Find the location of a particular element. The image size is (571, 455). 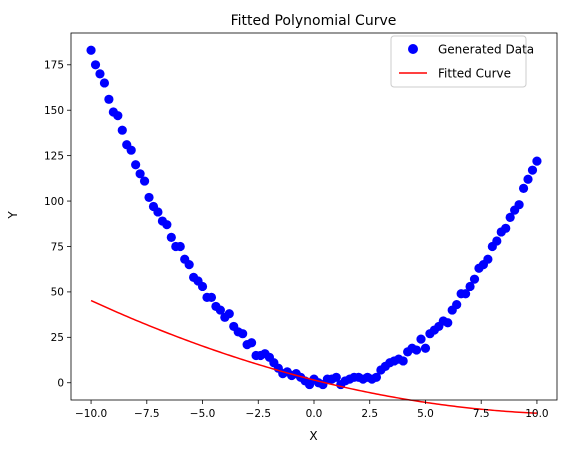

y-tick-label: 0 is located at coordinates (60, 384).